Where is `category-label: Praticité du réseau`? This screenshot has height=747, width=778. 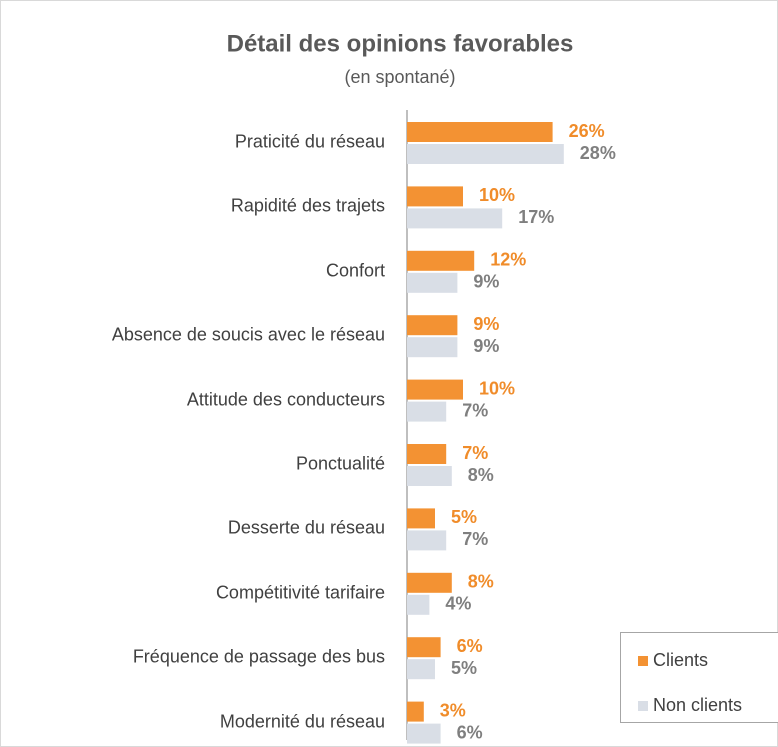
category-label: Praticité du réseau is located at coordinates (309, 141).